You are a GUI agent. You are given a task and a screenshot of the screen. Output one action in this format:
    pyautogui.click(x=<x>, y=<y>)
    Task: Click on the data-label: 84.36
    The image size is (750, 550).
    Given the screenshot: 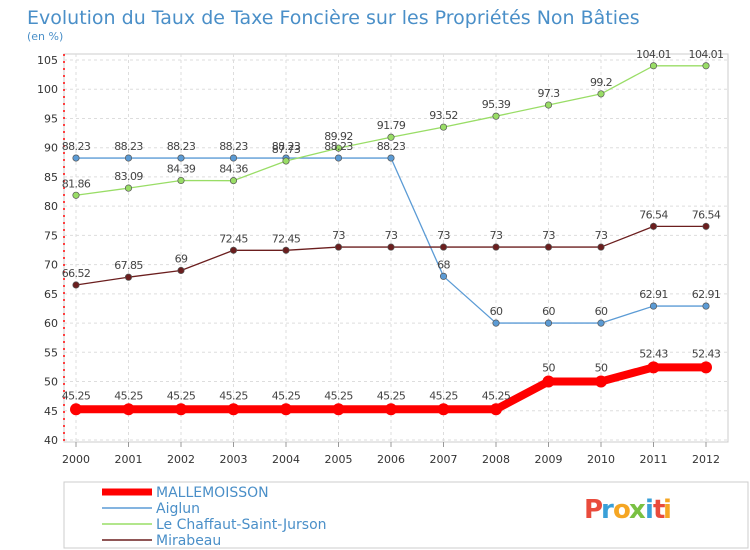 What is the action you would take?
    pyautogui.click(x=233, y=169)
    